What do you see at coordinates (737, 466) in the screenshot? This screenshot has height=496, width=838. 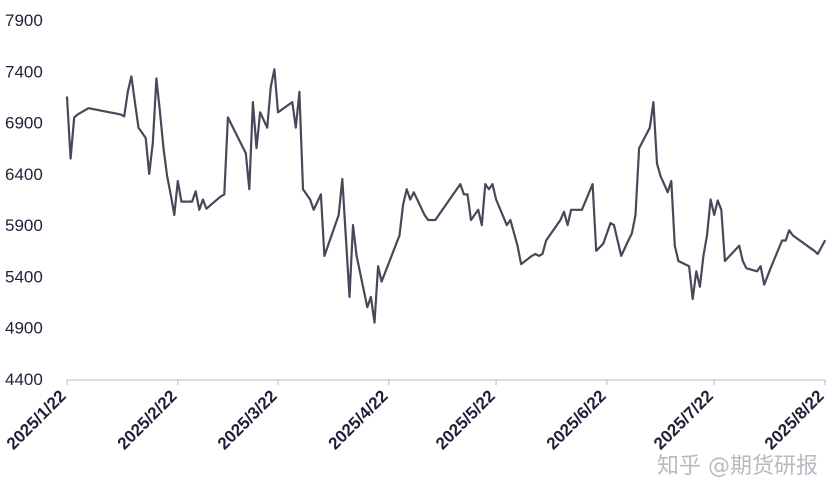 I see `watermark: 知乎 @期货研报` at bounding box center [737, 466].